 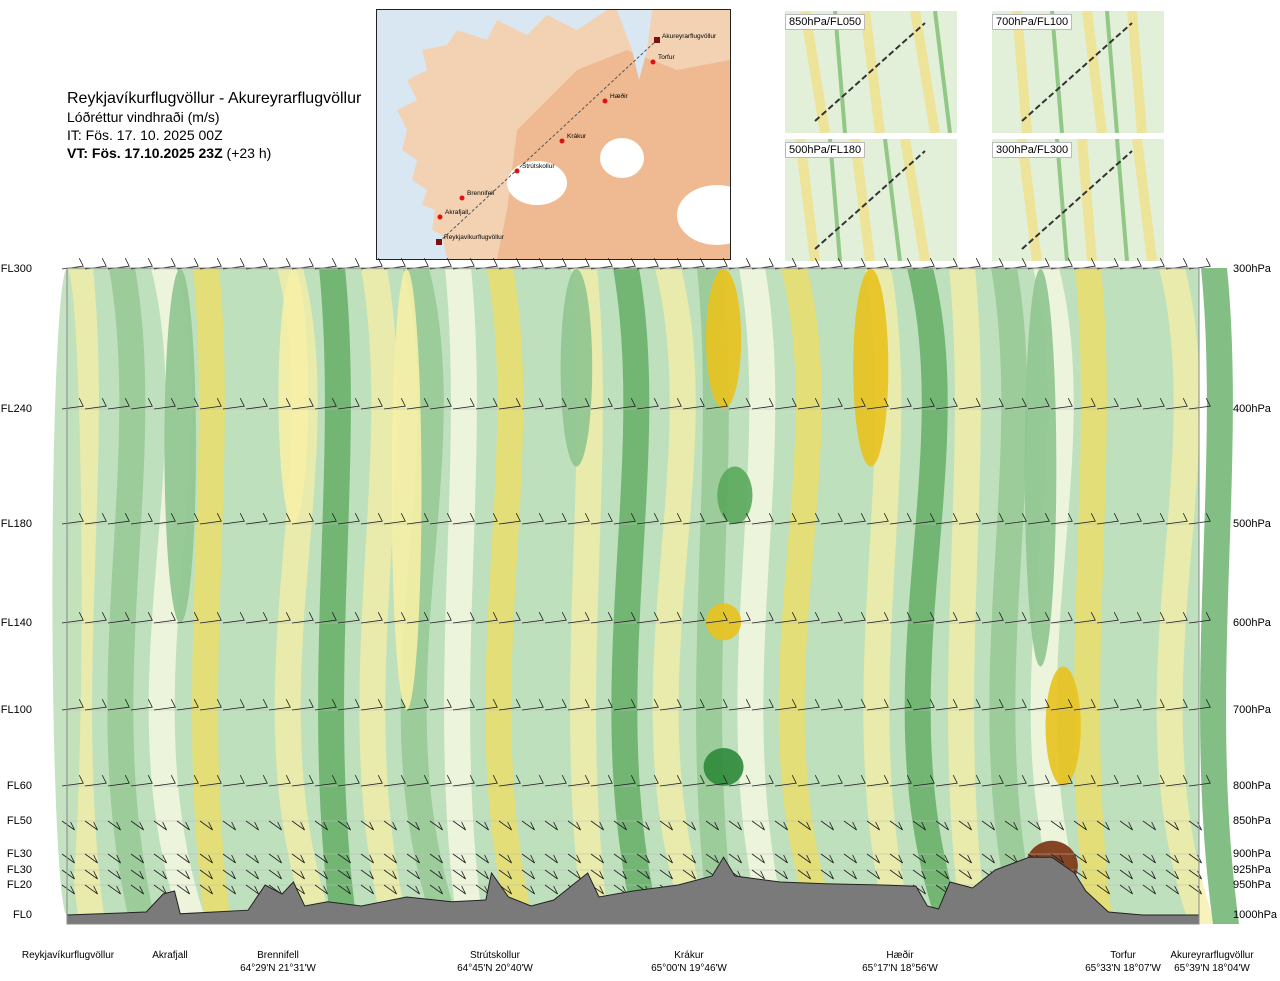 I want to click on station-coord: 64°45'N 20°40'W, so click(x=495, y=968).